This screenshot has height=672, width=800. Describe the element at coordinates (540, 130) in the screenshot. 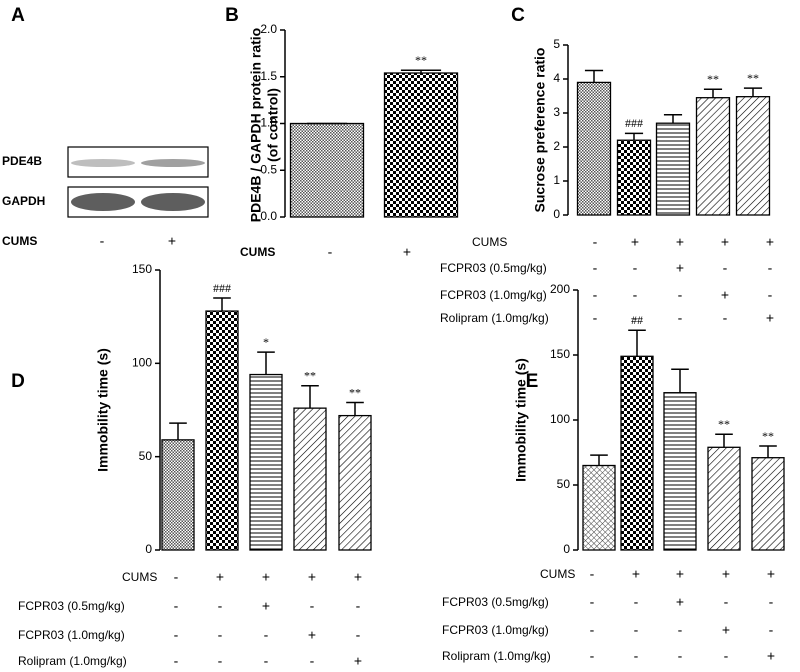

I see `y-axis-label: Sucrose preference ratio` at that location.